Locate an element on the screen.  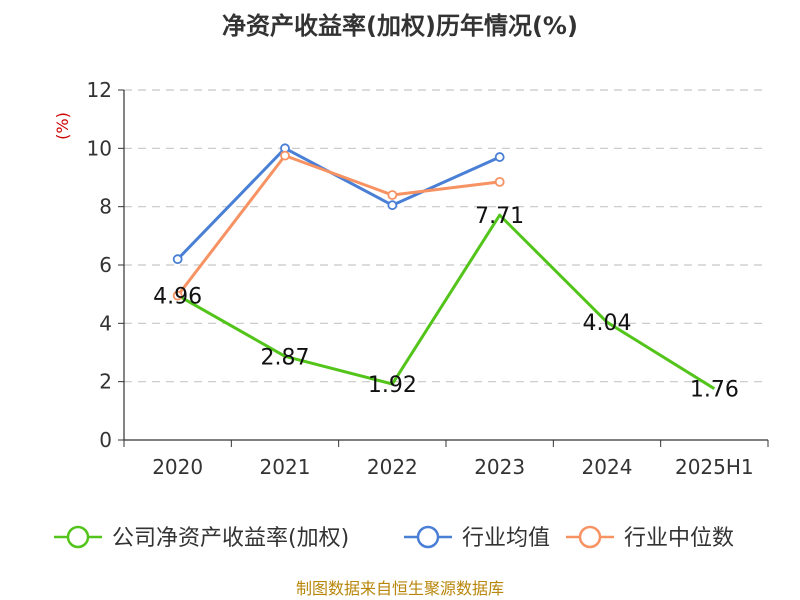
legend: 公司净资产收益率(加权) 行业均值 行业中位数 is located at coordinates (394, 538).